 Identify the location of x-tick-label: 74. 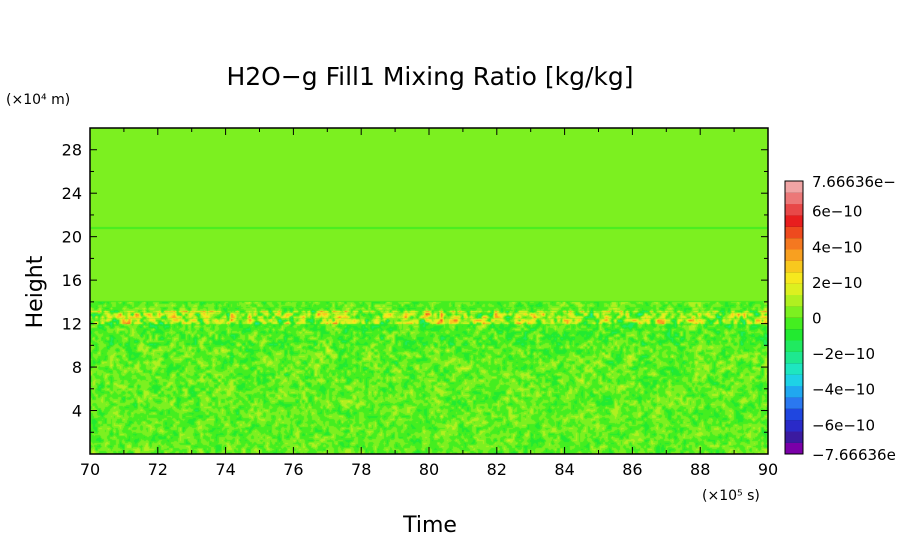
(225, 469).